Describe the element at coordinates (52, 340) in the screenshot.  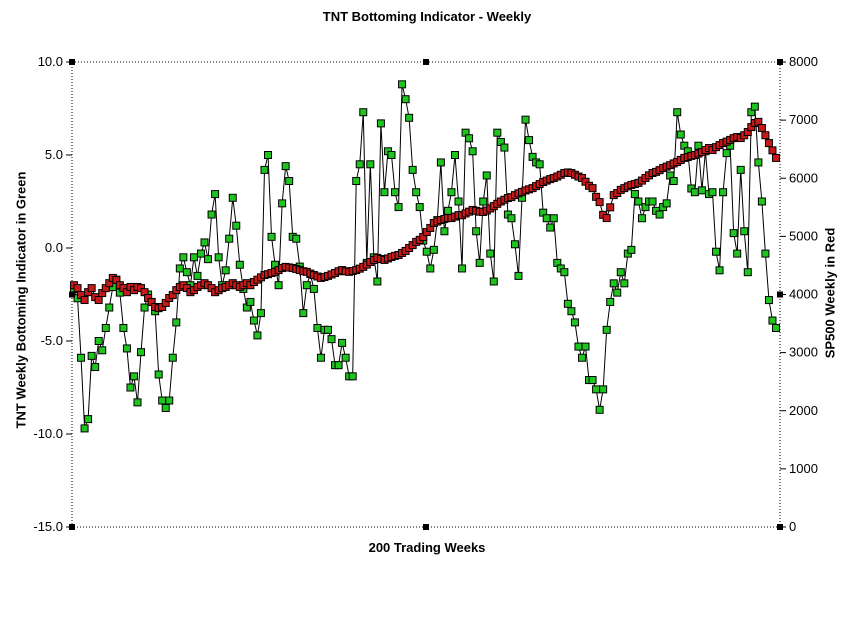
I see `left-axis-tick-label: -5.0` at that location.